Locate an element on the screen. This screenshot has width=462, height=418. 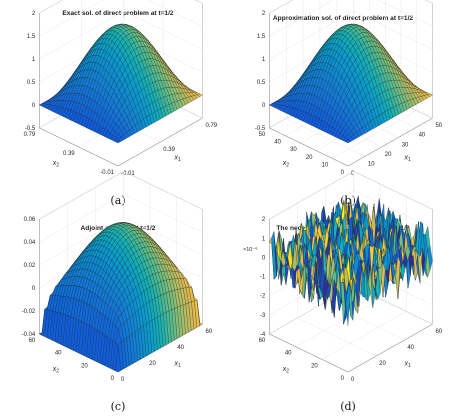
panel-d-exponent: ×10⁻⁶ is located at coordinates (250, 249).